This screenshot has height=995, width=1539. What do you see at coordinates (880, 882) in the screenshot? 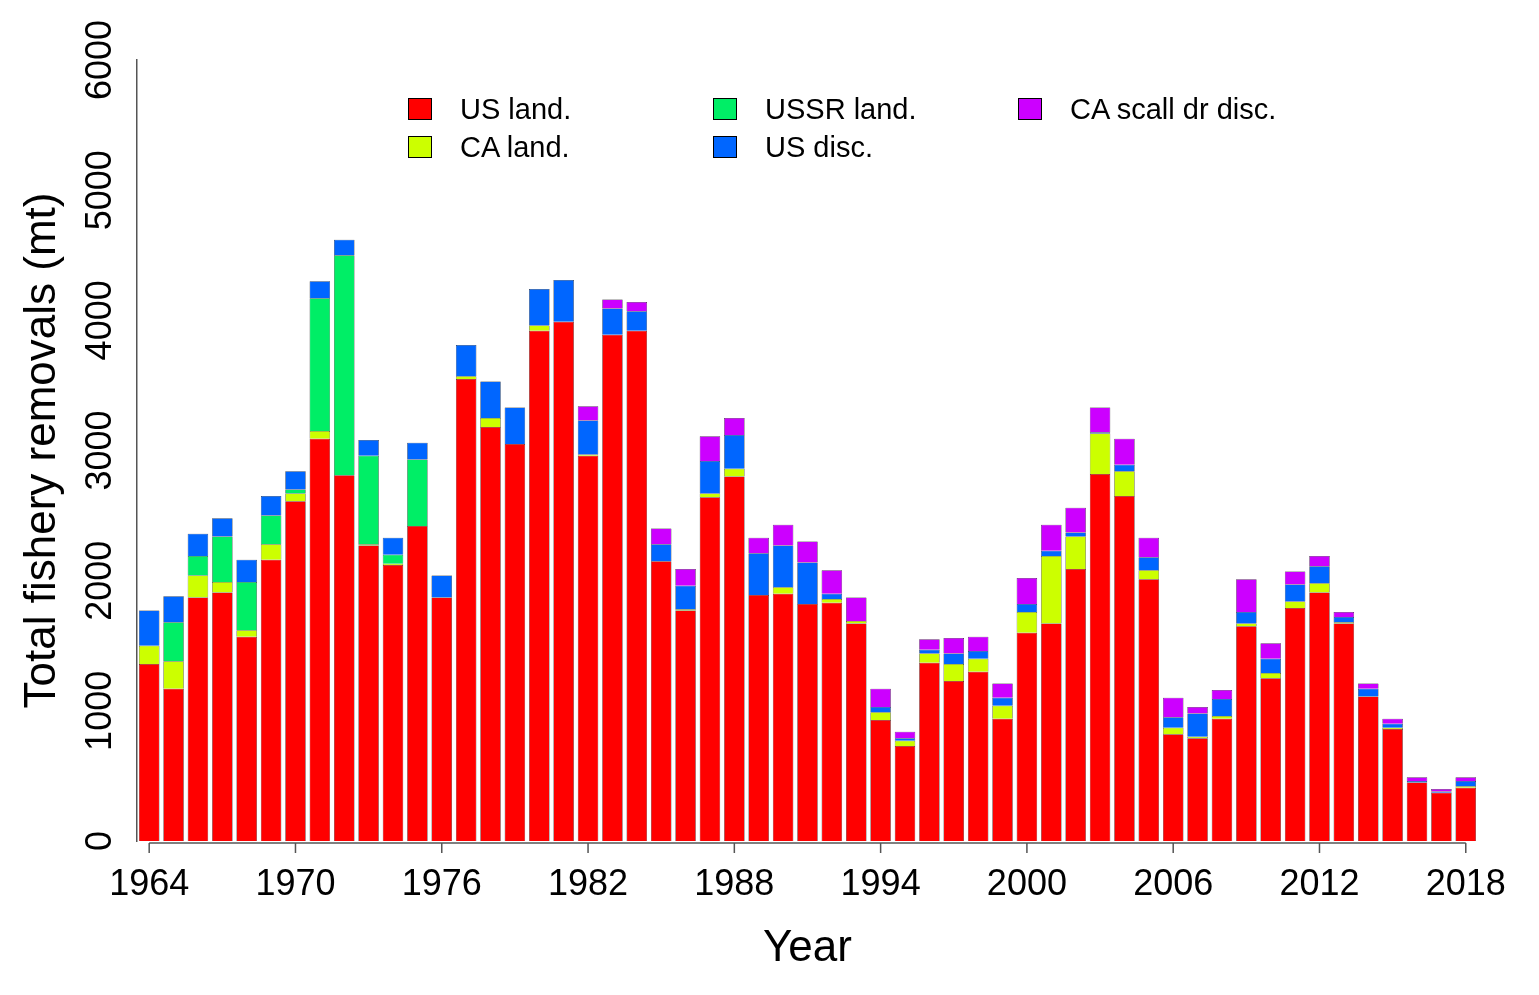
I see `x-tick-label: 1994` at bounding box center [880, 882].